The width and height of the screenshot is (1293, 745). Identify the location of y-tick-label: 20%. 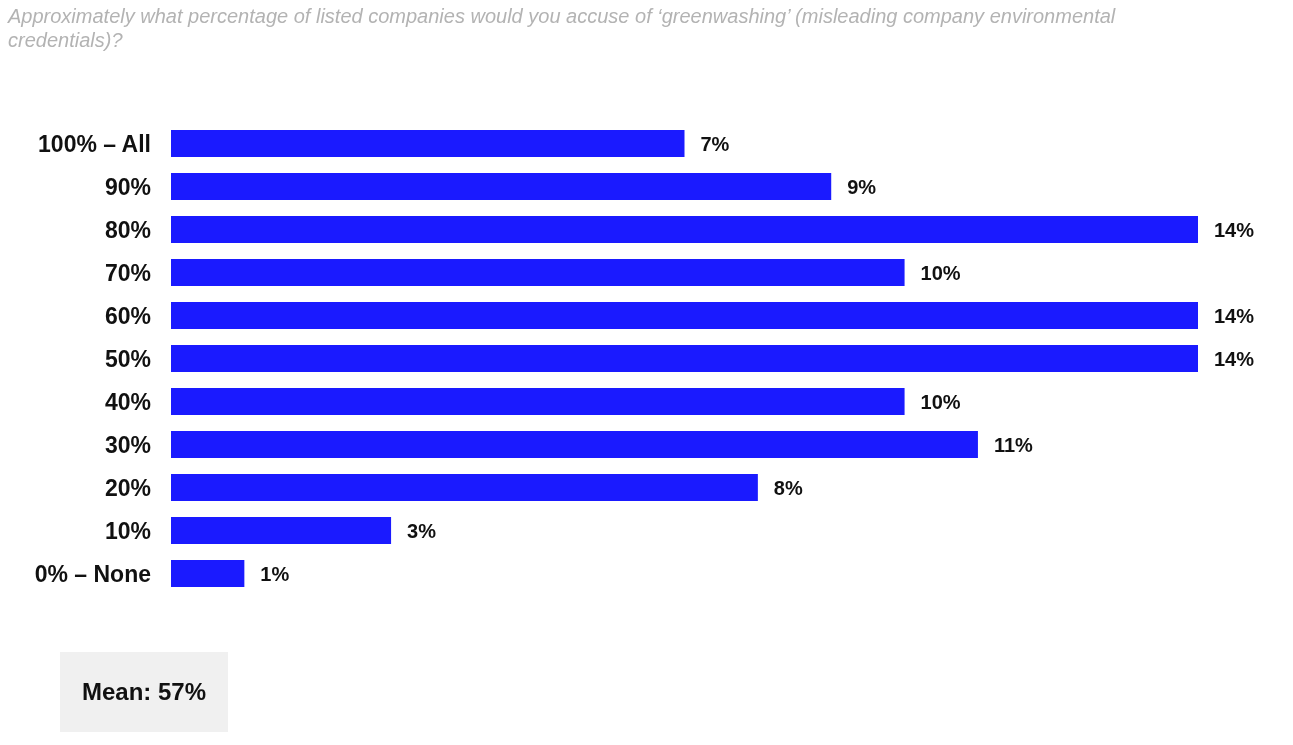
(127, 487).